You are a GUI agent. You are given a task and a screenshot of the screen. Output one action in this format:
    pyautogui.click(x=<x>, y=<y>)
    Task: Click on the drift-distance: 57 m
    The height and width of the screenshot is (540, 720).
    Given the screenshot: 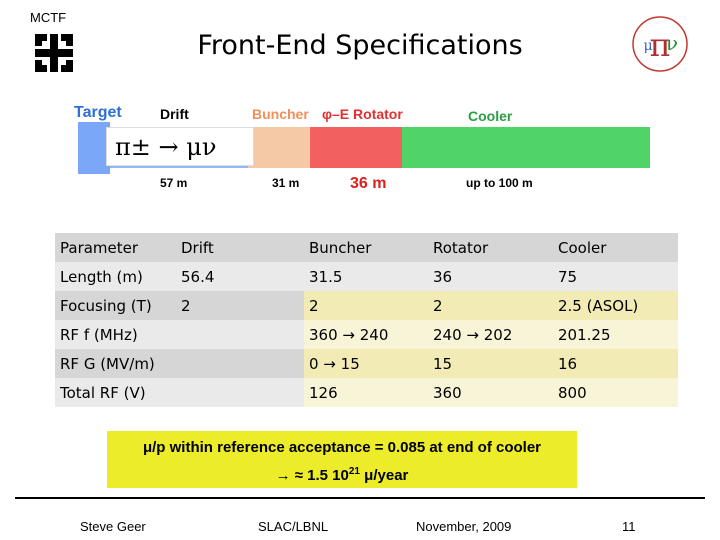 What is the action you would take?
    pyautogui.click(x=174, y=183)
    